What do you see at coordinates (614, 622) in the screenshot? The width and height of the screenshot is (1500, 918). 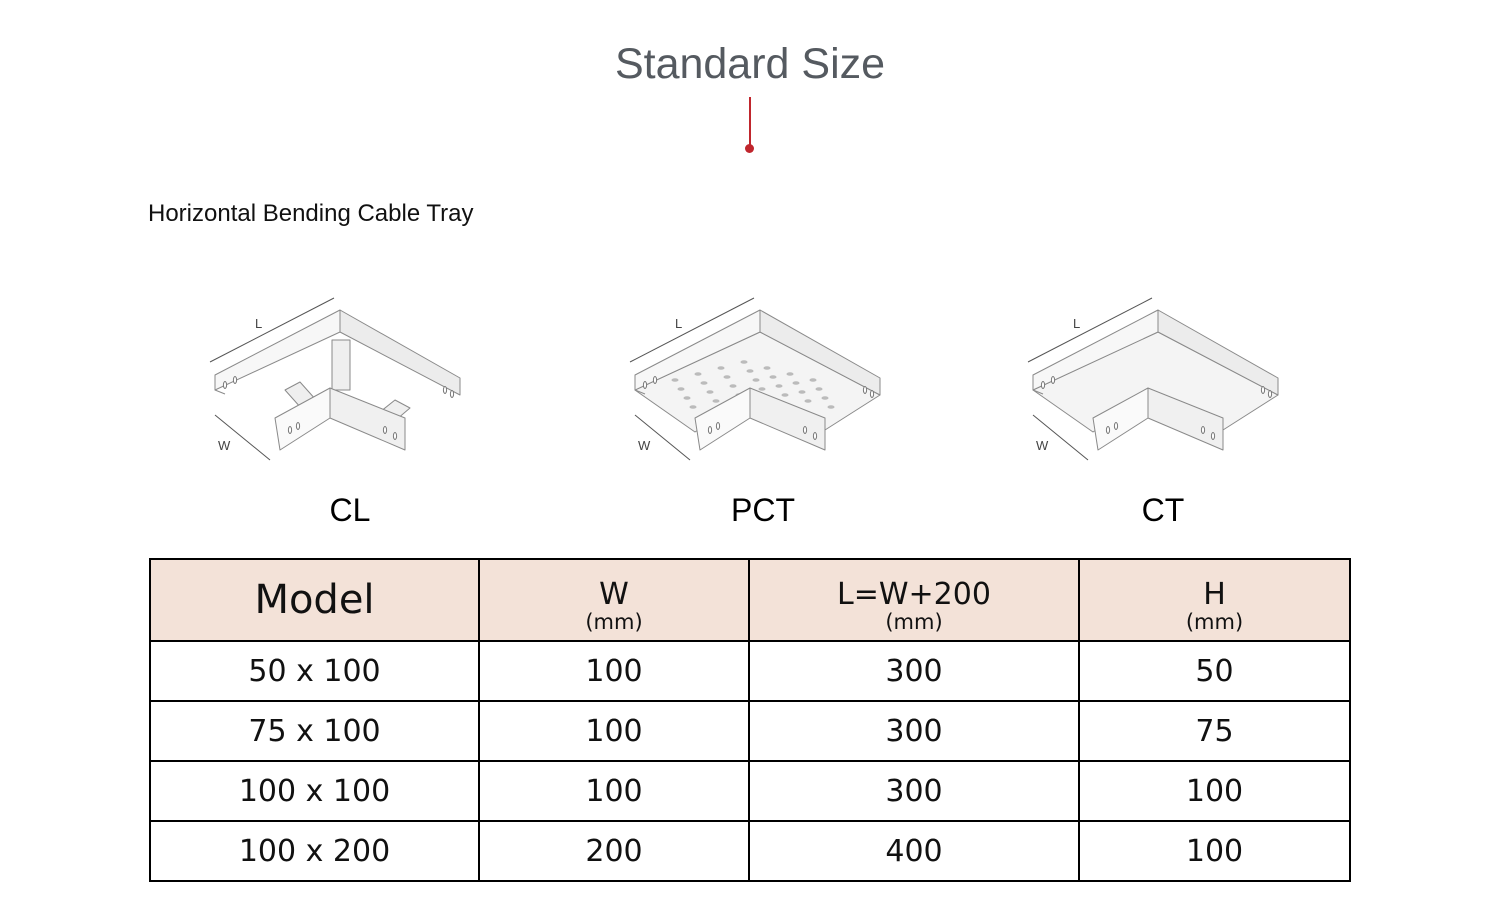 I see `header-w-unit: (mm)` at bounding box center [614, 622].